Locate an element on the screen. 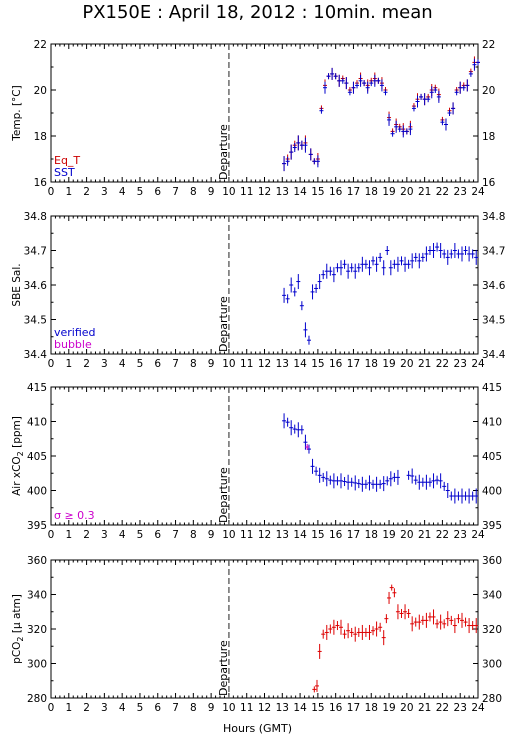 The height and width of the screenshot is (739, 515). y-tick-label: 320 is located at coordinates (37, 630).